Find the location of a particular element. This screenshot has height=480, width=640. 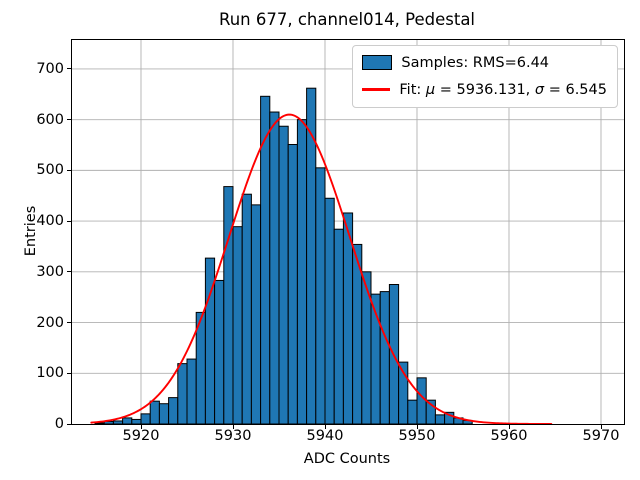

legend-entry-fit: Fit: μ = 5936.131, σ = 6.545 is located at coordinates (484, 89).